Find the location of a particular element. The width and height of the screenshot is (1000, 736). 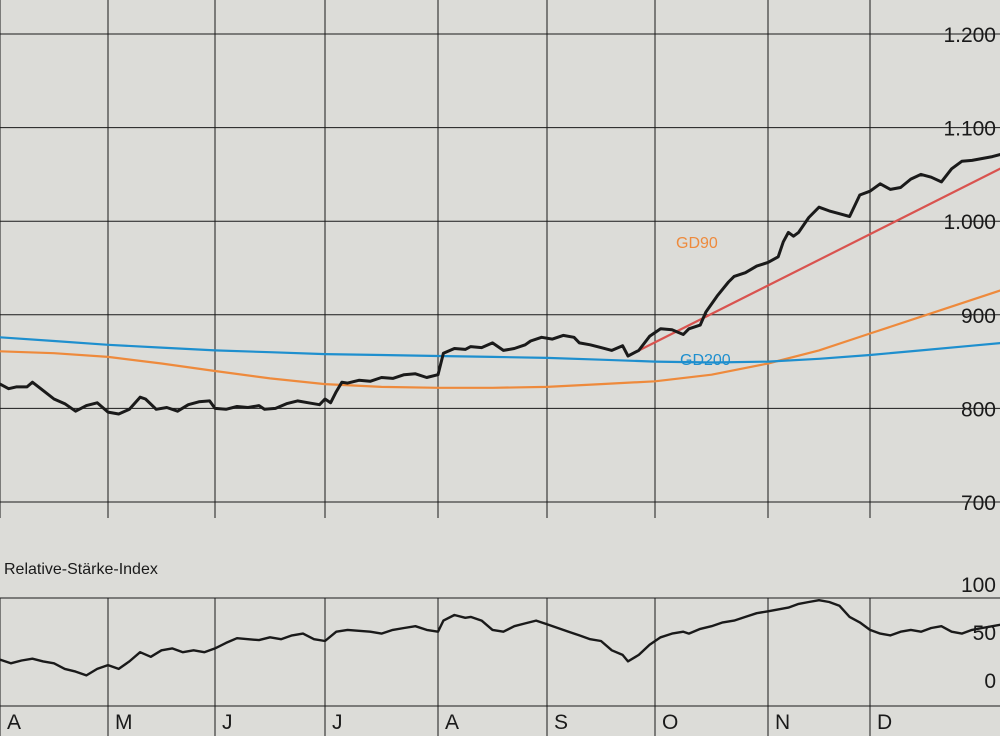

month-label: O is located at coordinates (670, 722).